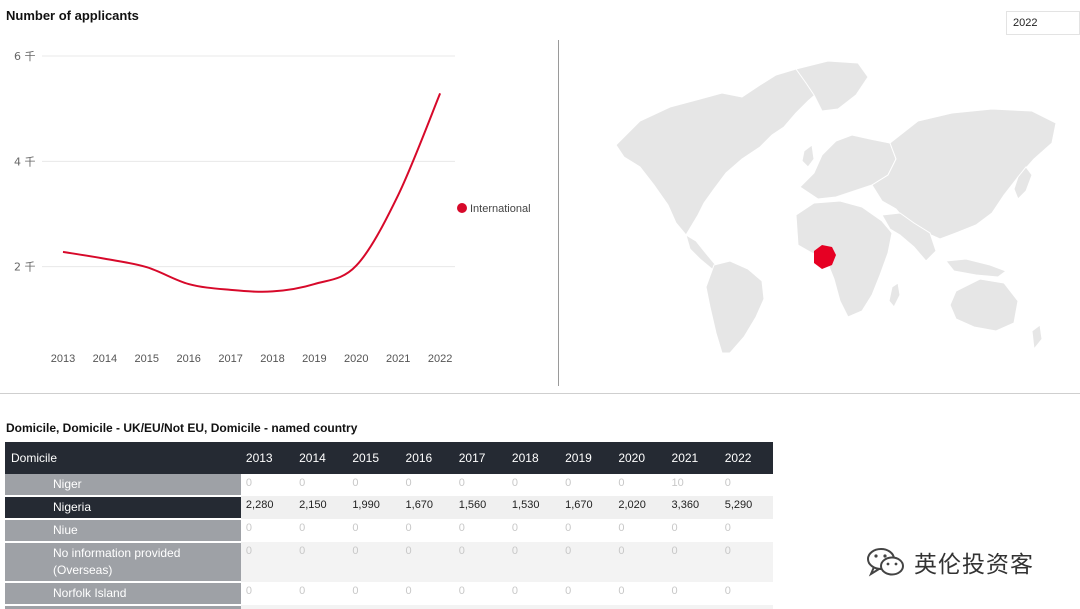 This screenshot has height=609, width=1080. What do you see at coordinates (984, 305) in the screenshot?
I see `map-australia` at bounding box center [984, 305].